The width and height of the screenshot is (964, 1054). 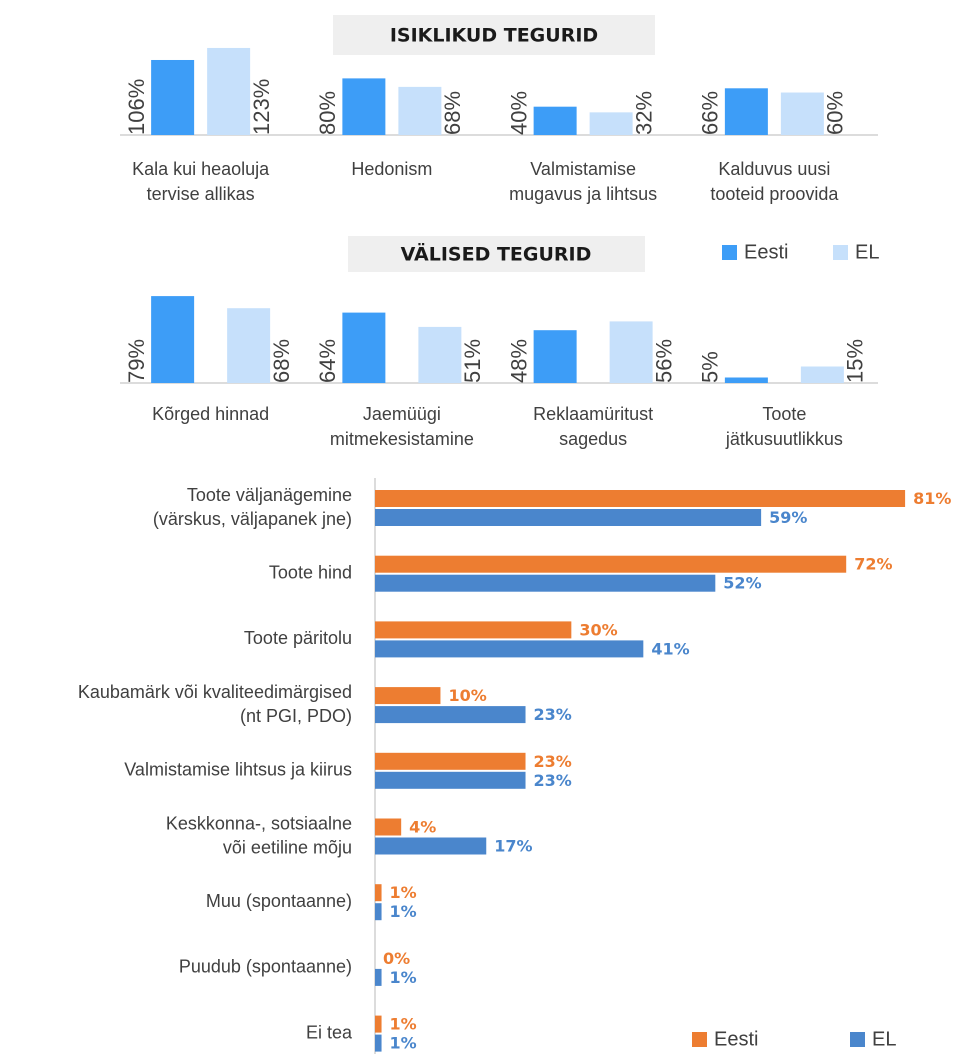 I want to click on x-tick-label: Kõrged hinnad, so click(x=210, y=414).